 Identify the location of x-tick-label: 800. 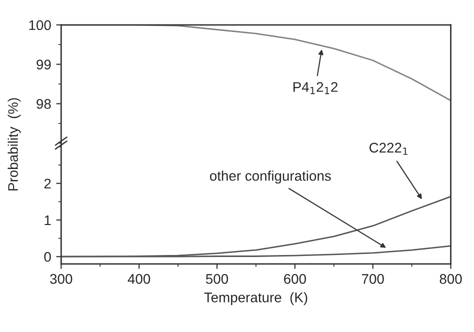
(451, 279).